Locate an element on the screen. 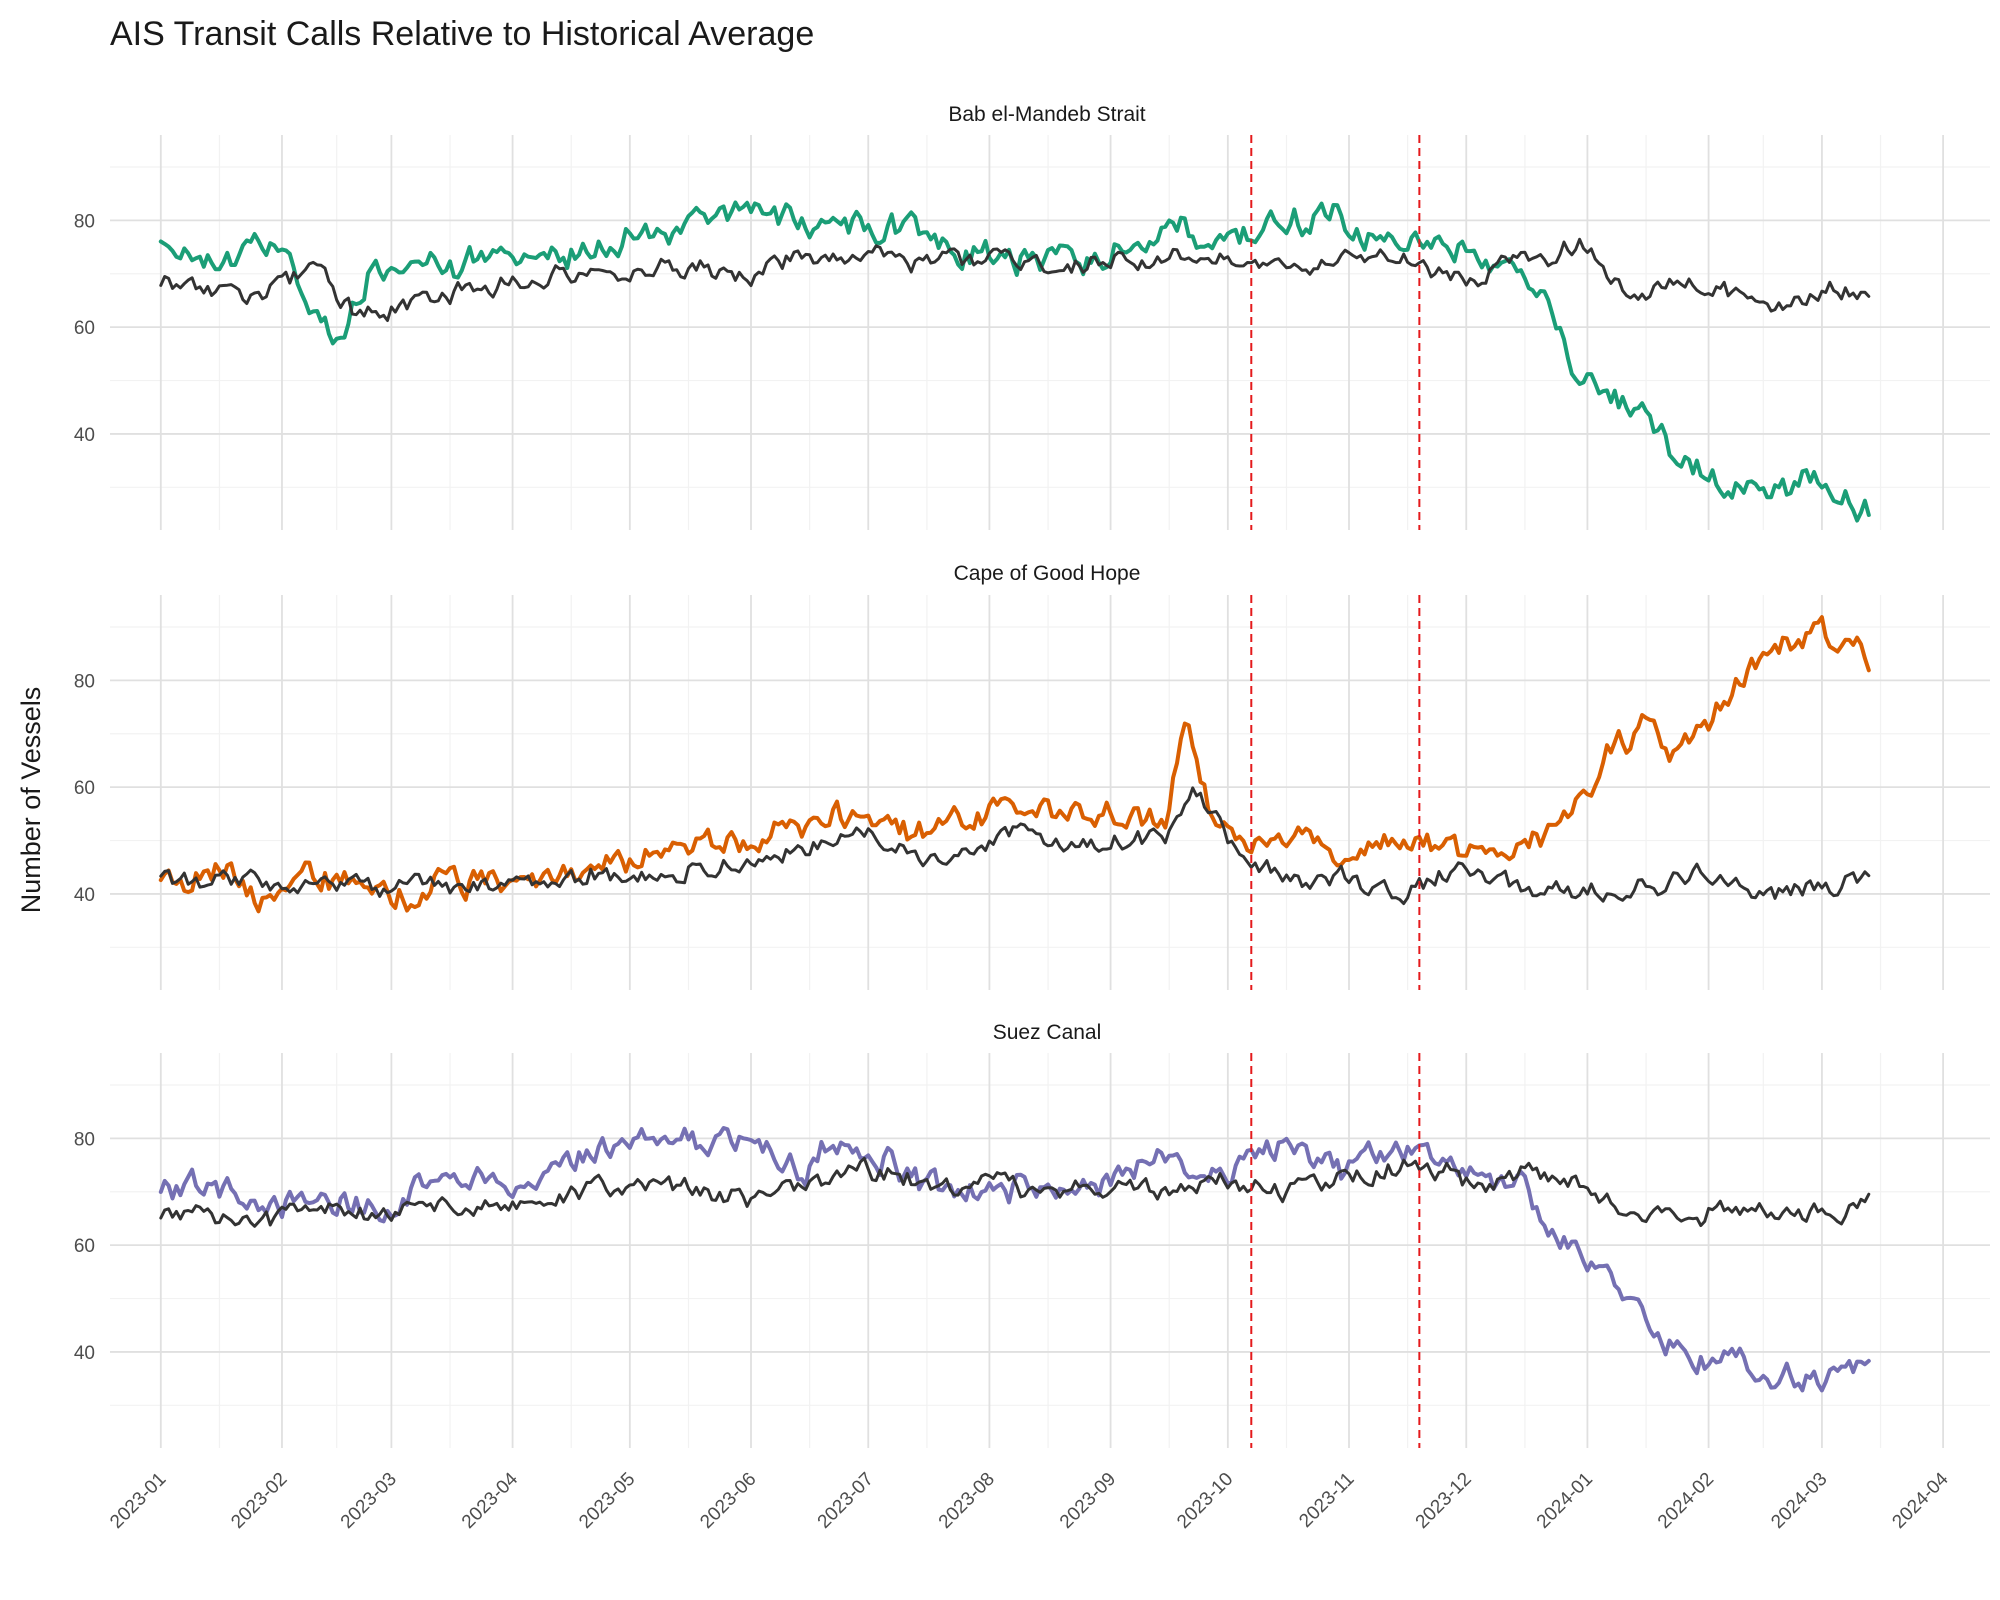  facet-strip-label: Bab el-Mandeb Strait is located at coordinates (1046, 114).